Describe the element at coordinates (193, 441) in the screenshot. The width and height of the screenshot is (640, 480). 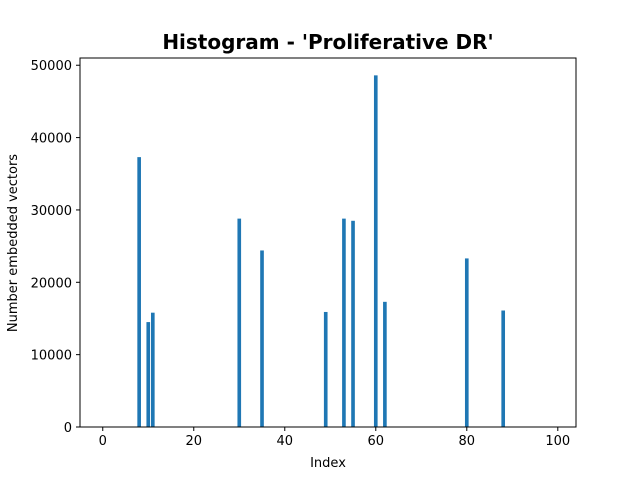
I see `x-tick-label: 20` at that location.